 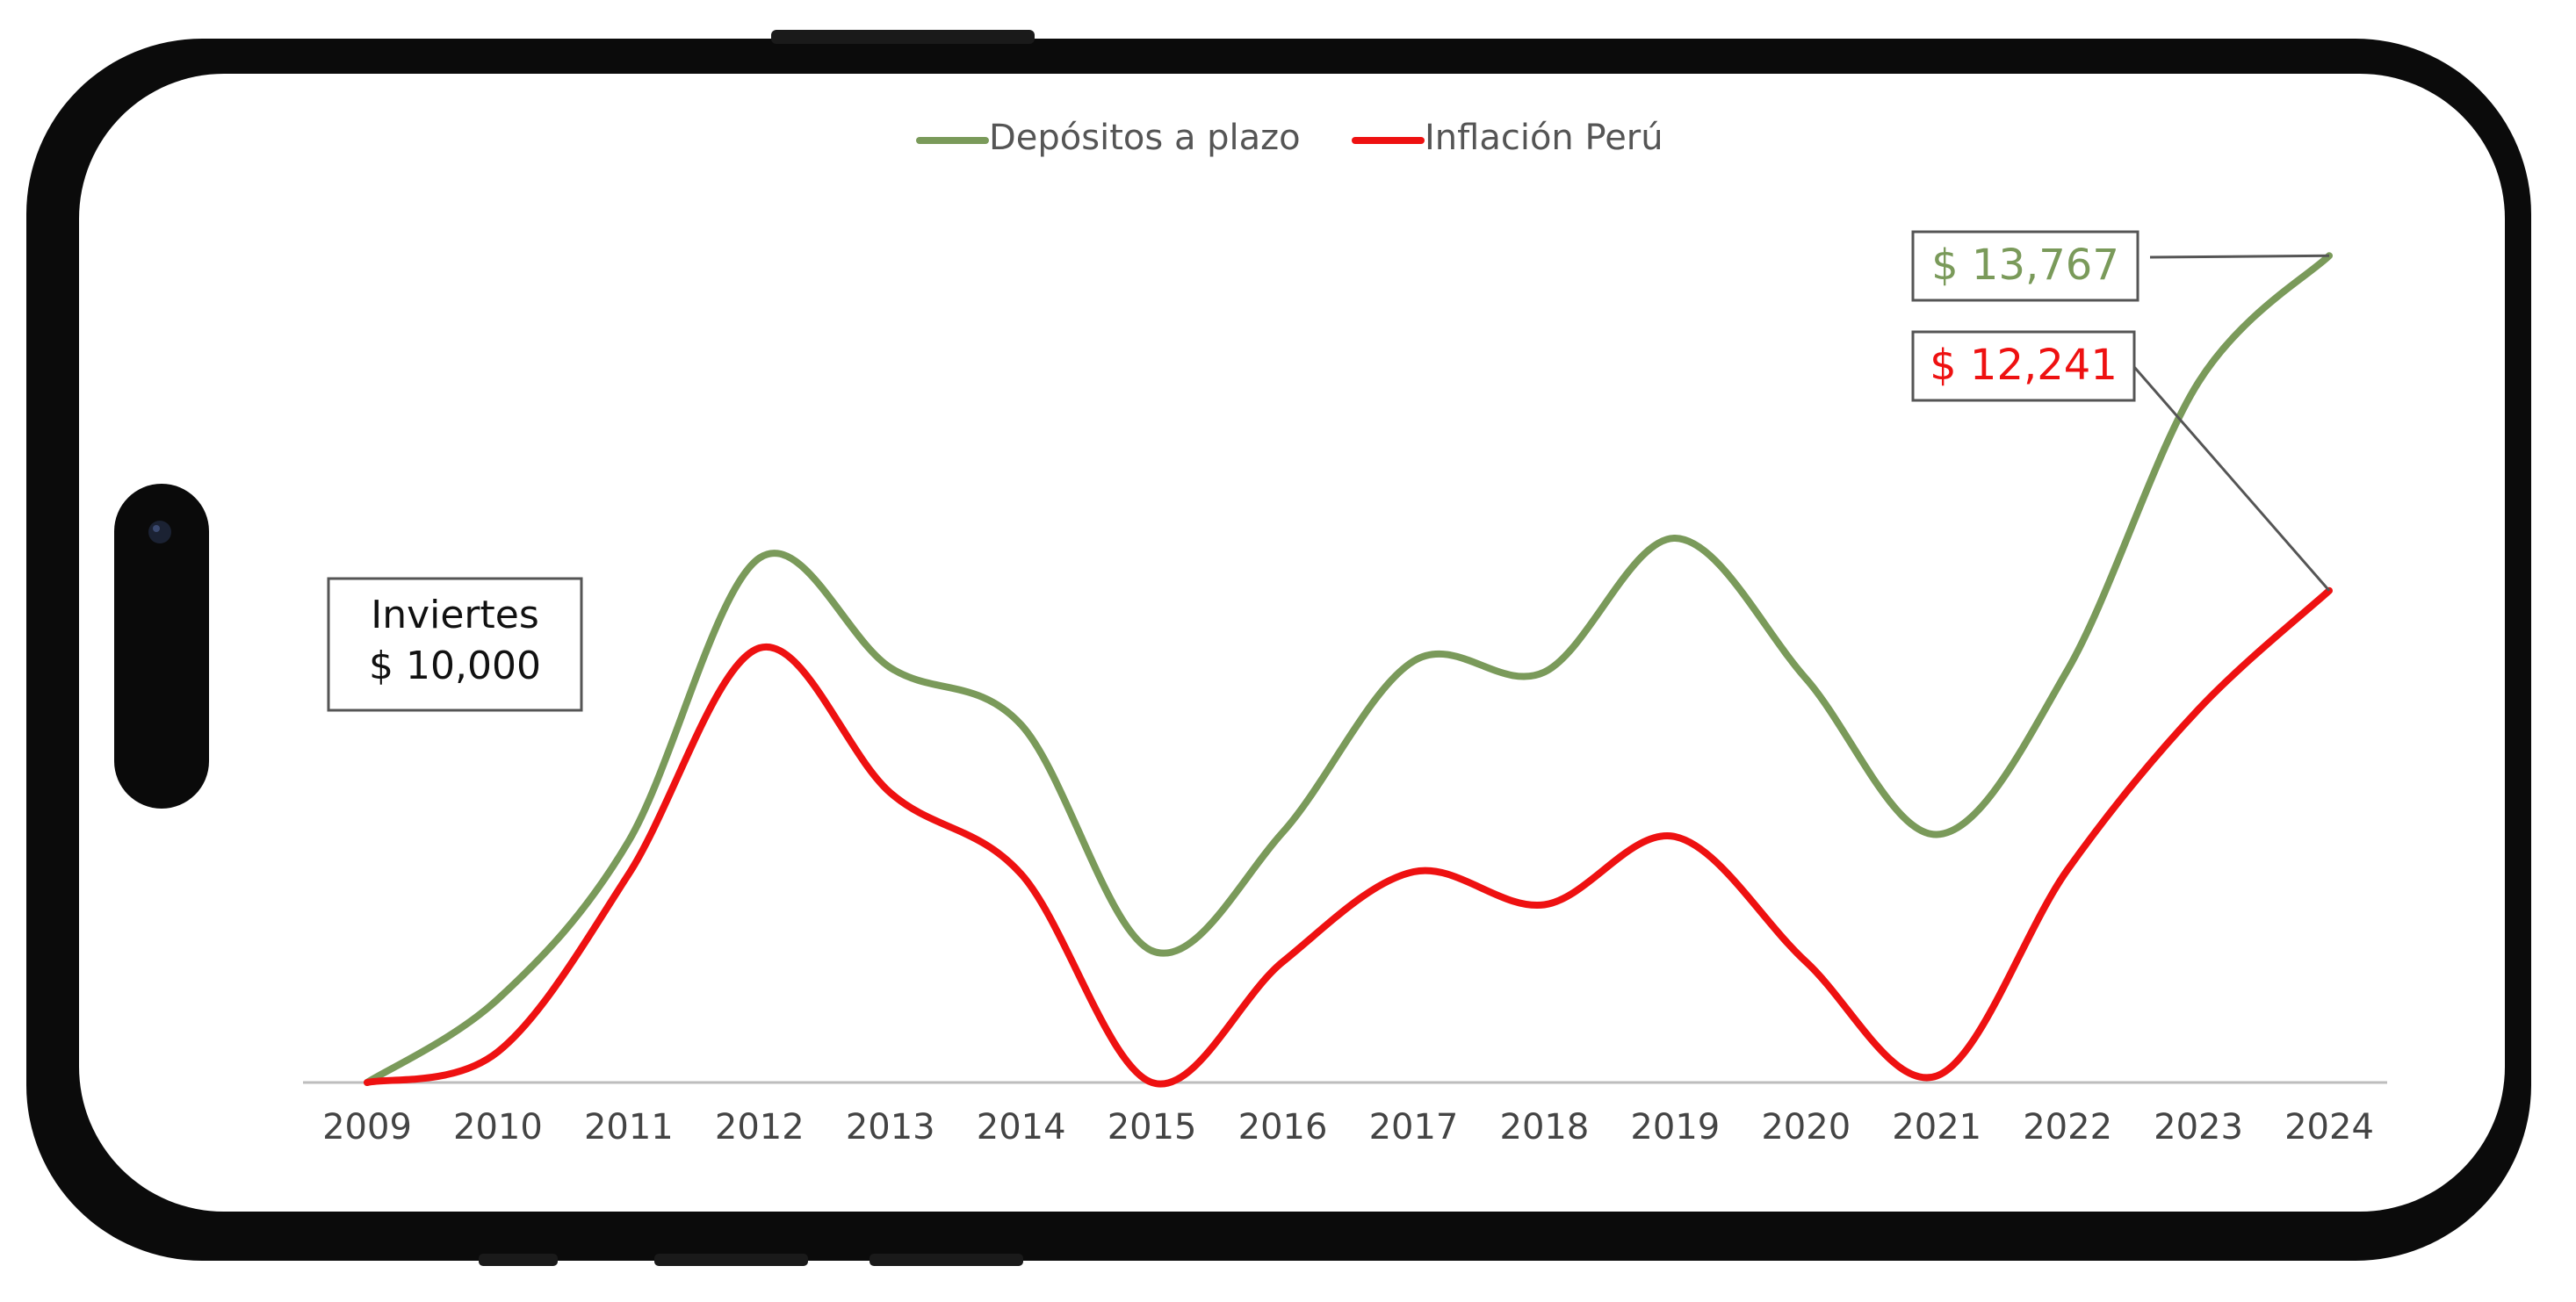 What do you see at coordinates (629, 1127) in the screenshot?
I see `x-tick-label: 2011` at bounding box center [629, 1127].